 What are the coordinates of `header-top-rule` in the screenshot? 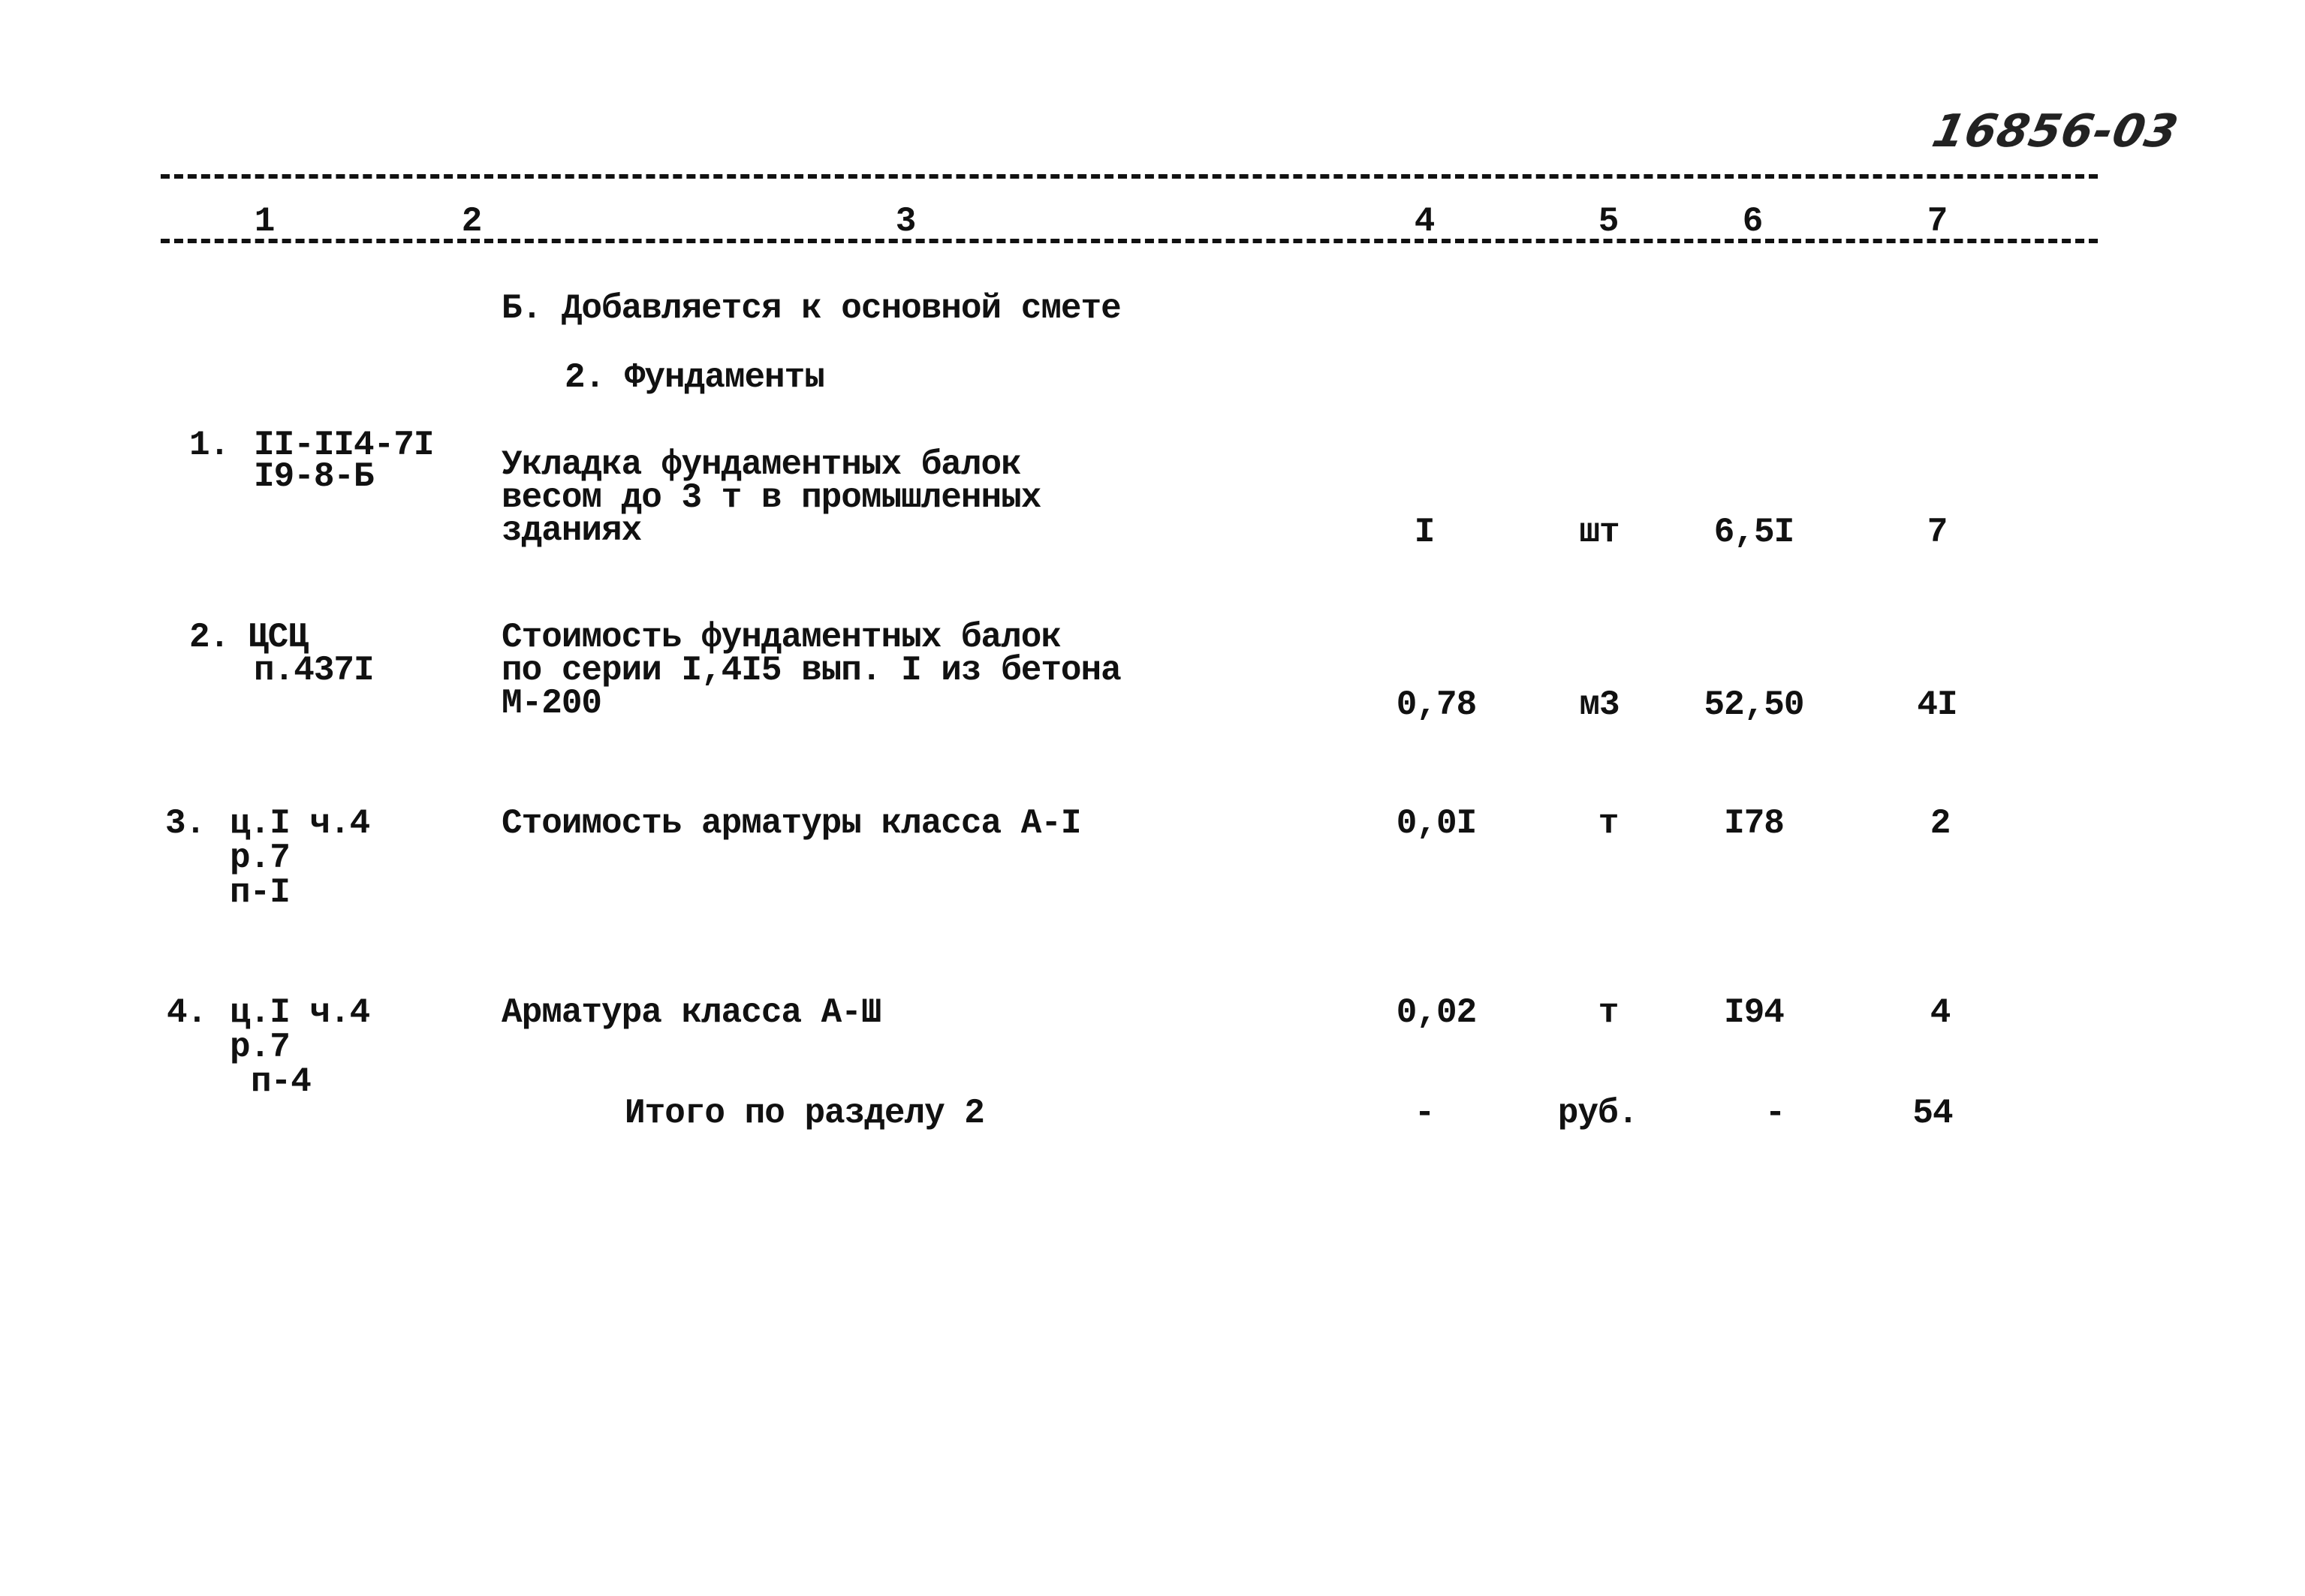 It's located at (1130, 176).